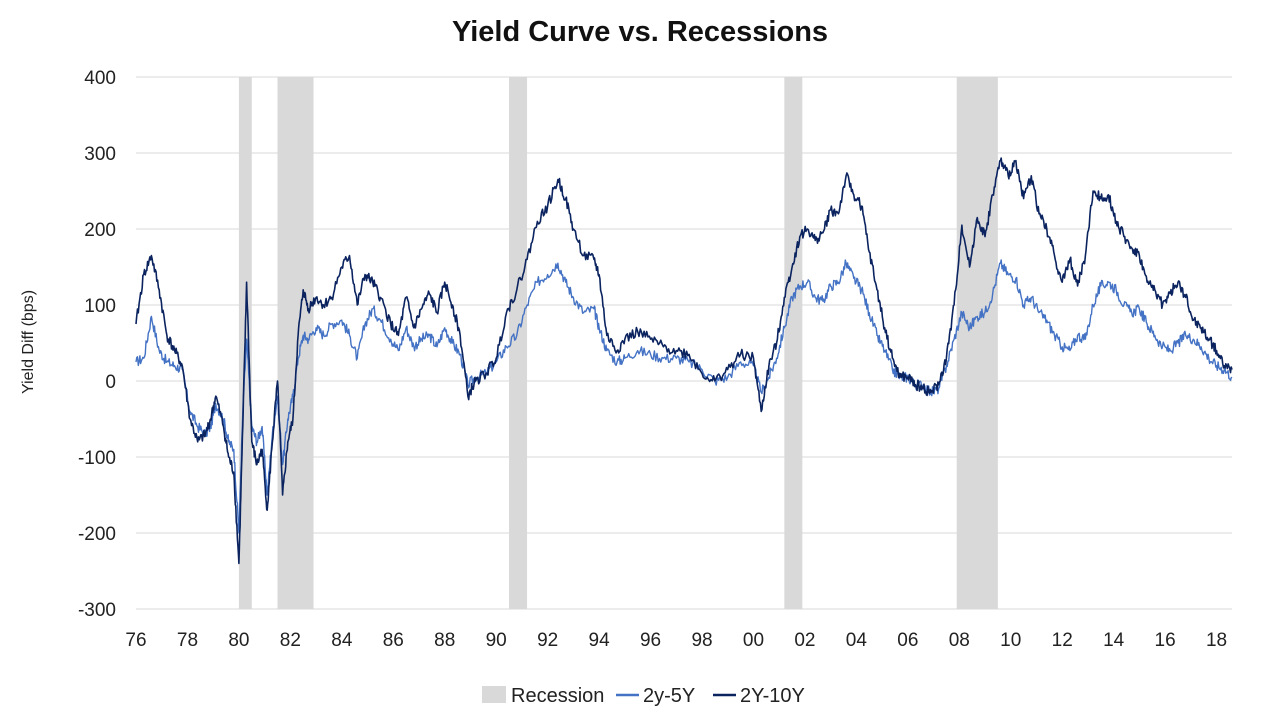 This screenshot has height=720, width=1280. I want to click on y-tick-label: -100, so click(97, 458).